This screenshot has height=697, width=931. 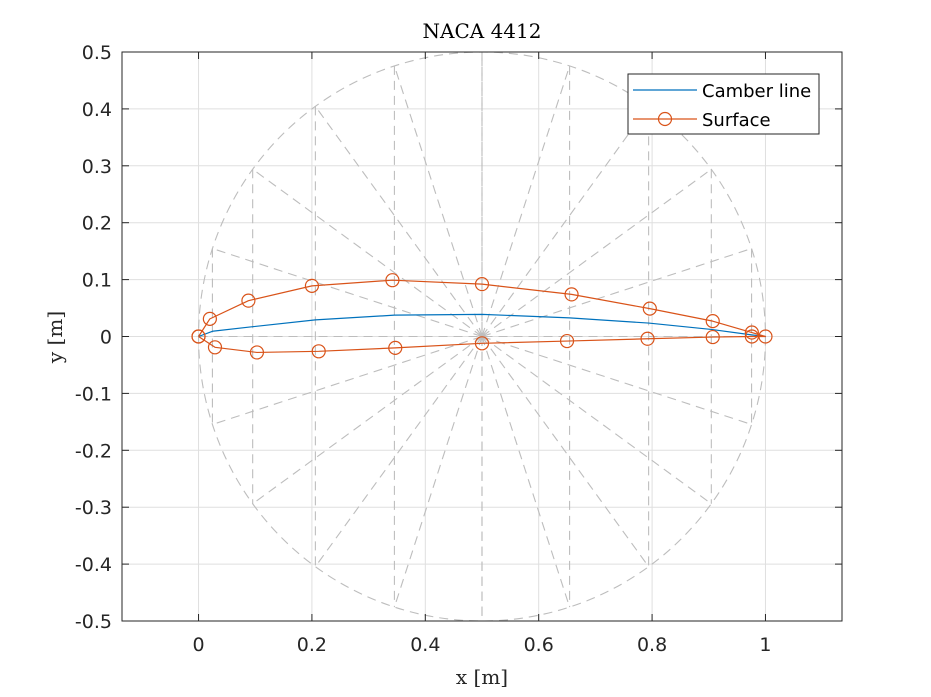 I want to click on series-line-camber-line, so click(x=482, y=325).